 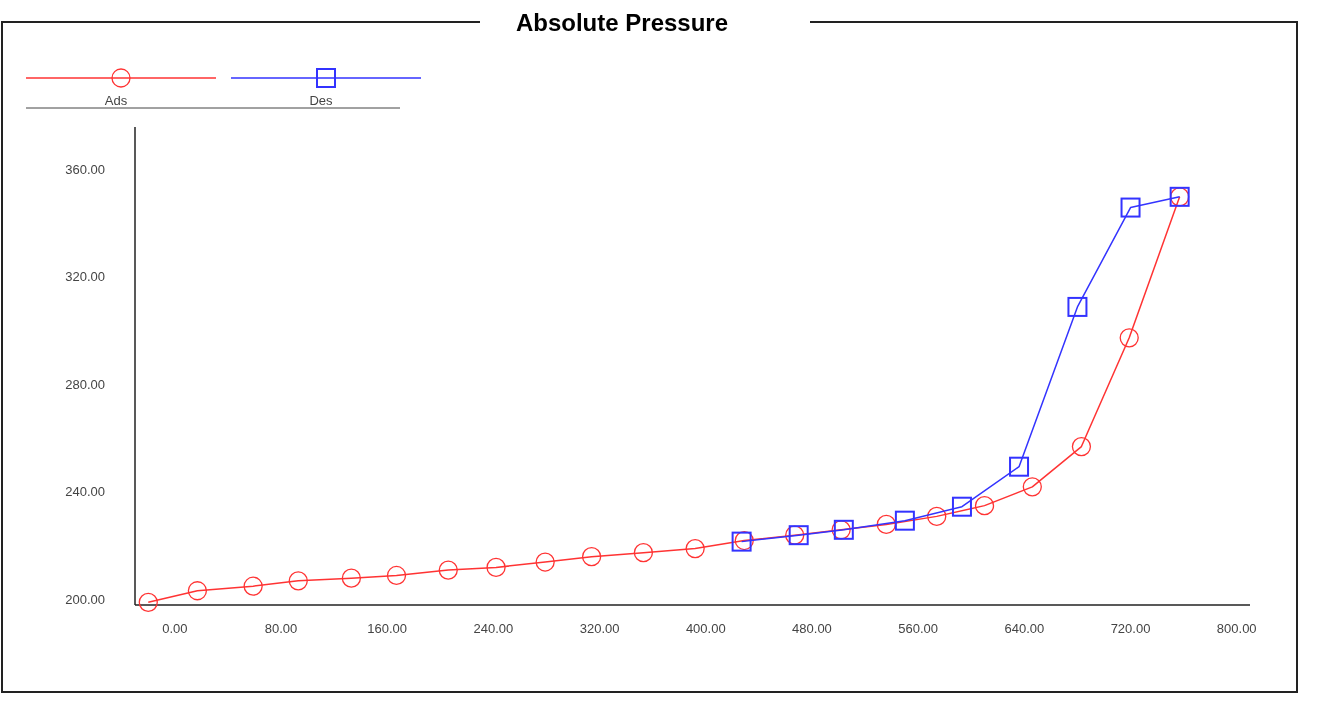 I want to click on x-tick-label: 160.00, so click(x=387, y=628).